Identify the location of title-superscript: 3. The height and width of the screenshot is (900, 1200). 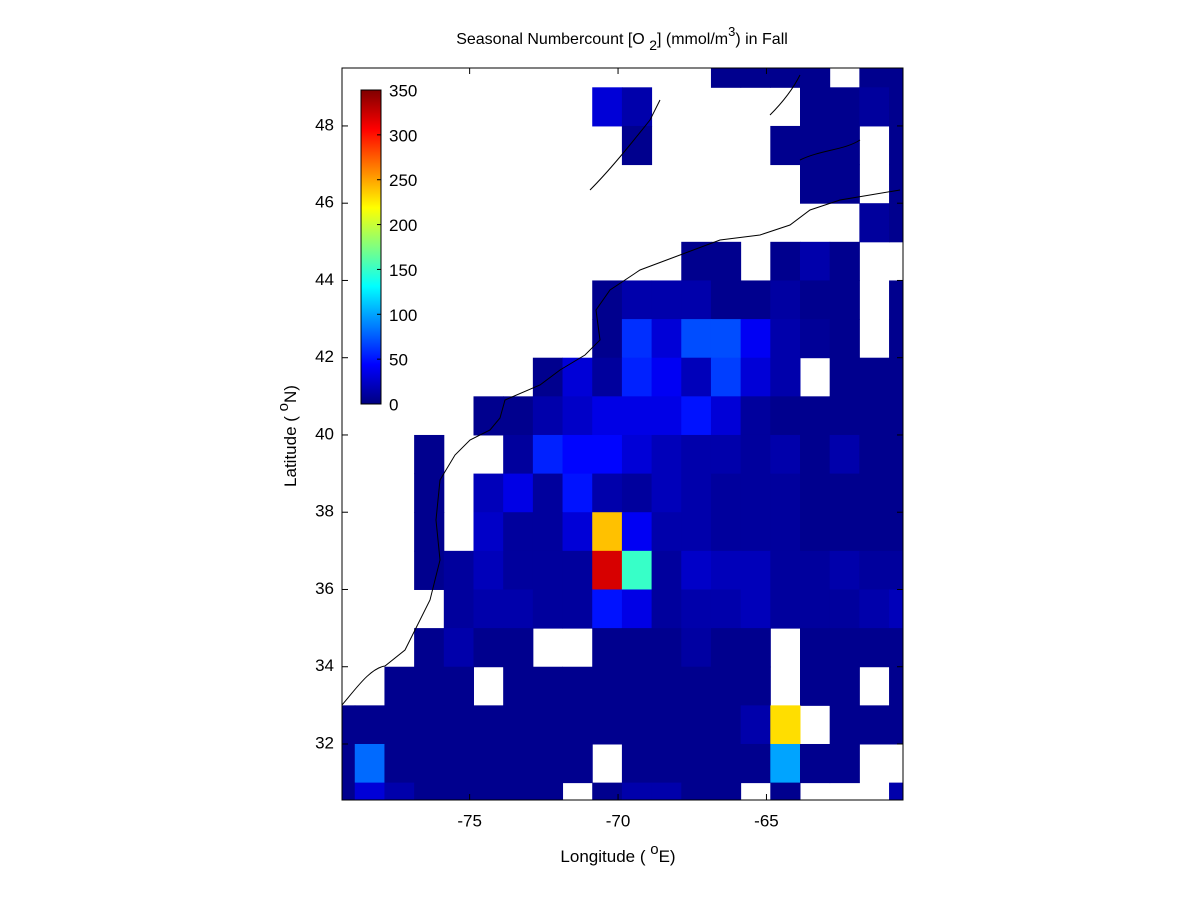
(731, 31).